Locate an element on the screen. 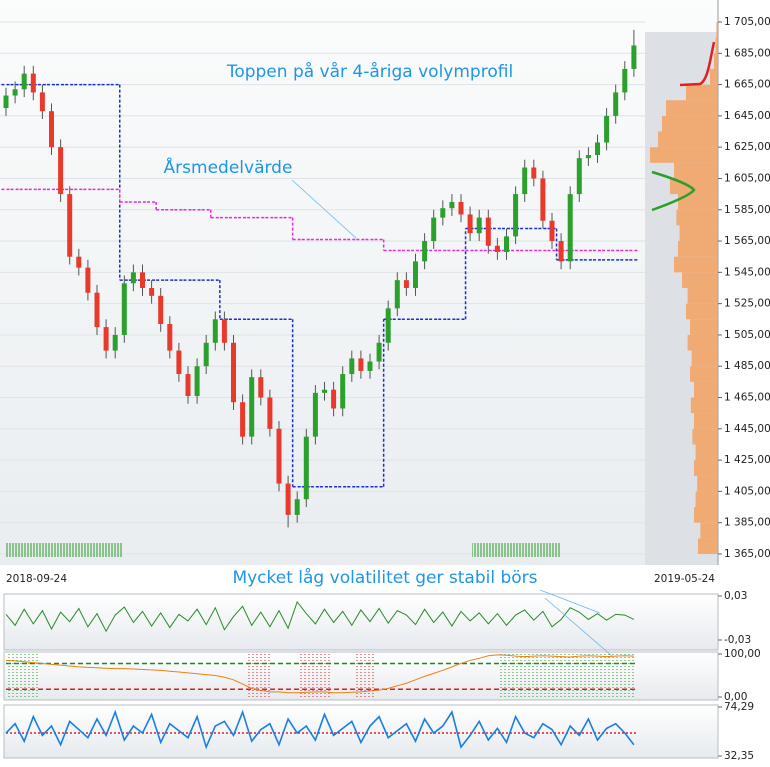 The width and height of the screenshot is (770, 767). peak-curve is located at coordinates (697, 64).